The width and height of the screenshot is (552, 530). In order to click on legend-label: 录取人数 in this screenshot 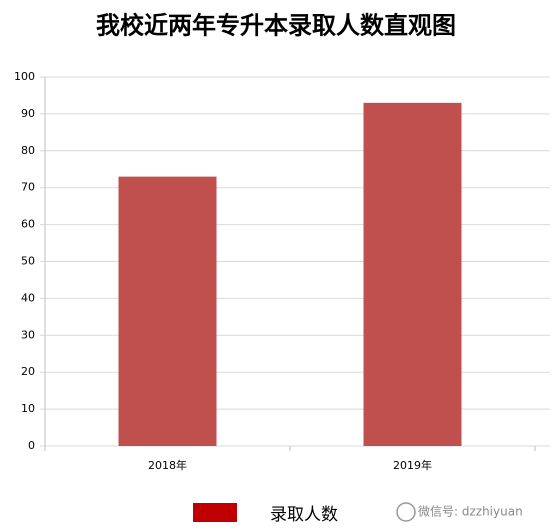, I will do `click(304, 515)`.